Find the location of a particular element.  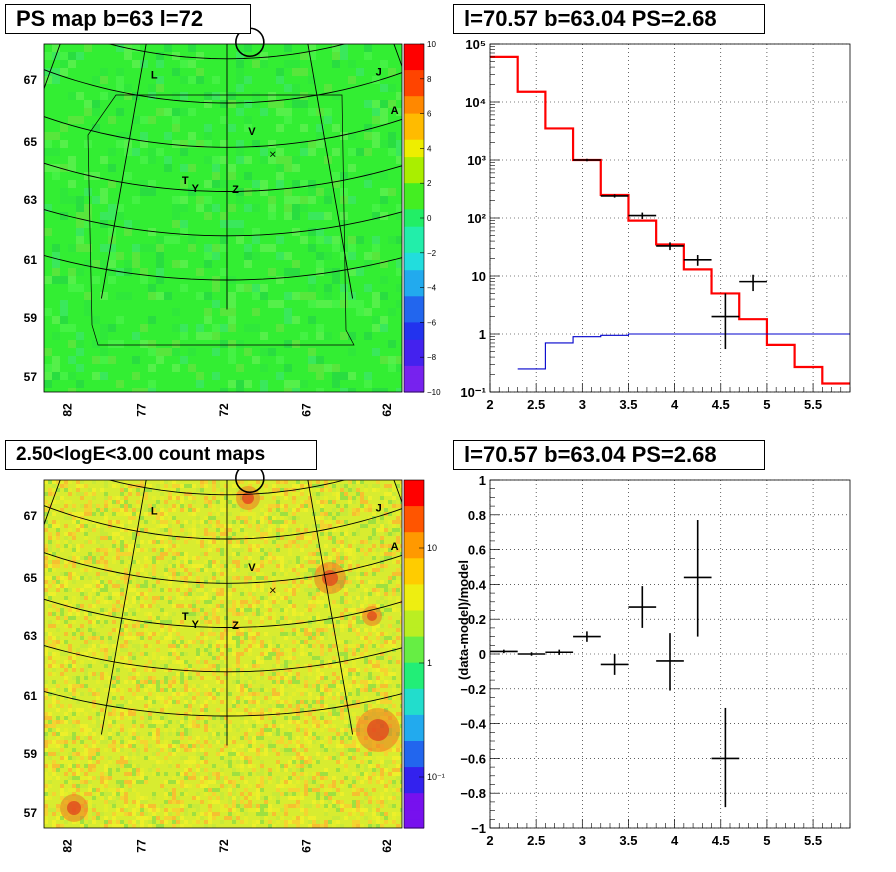

spectrum-y-tick-label: 10² is located at coordinates (476, 218).